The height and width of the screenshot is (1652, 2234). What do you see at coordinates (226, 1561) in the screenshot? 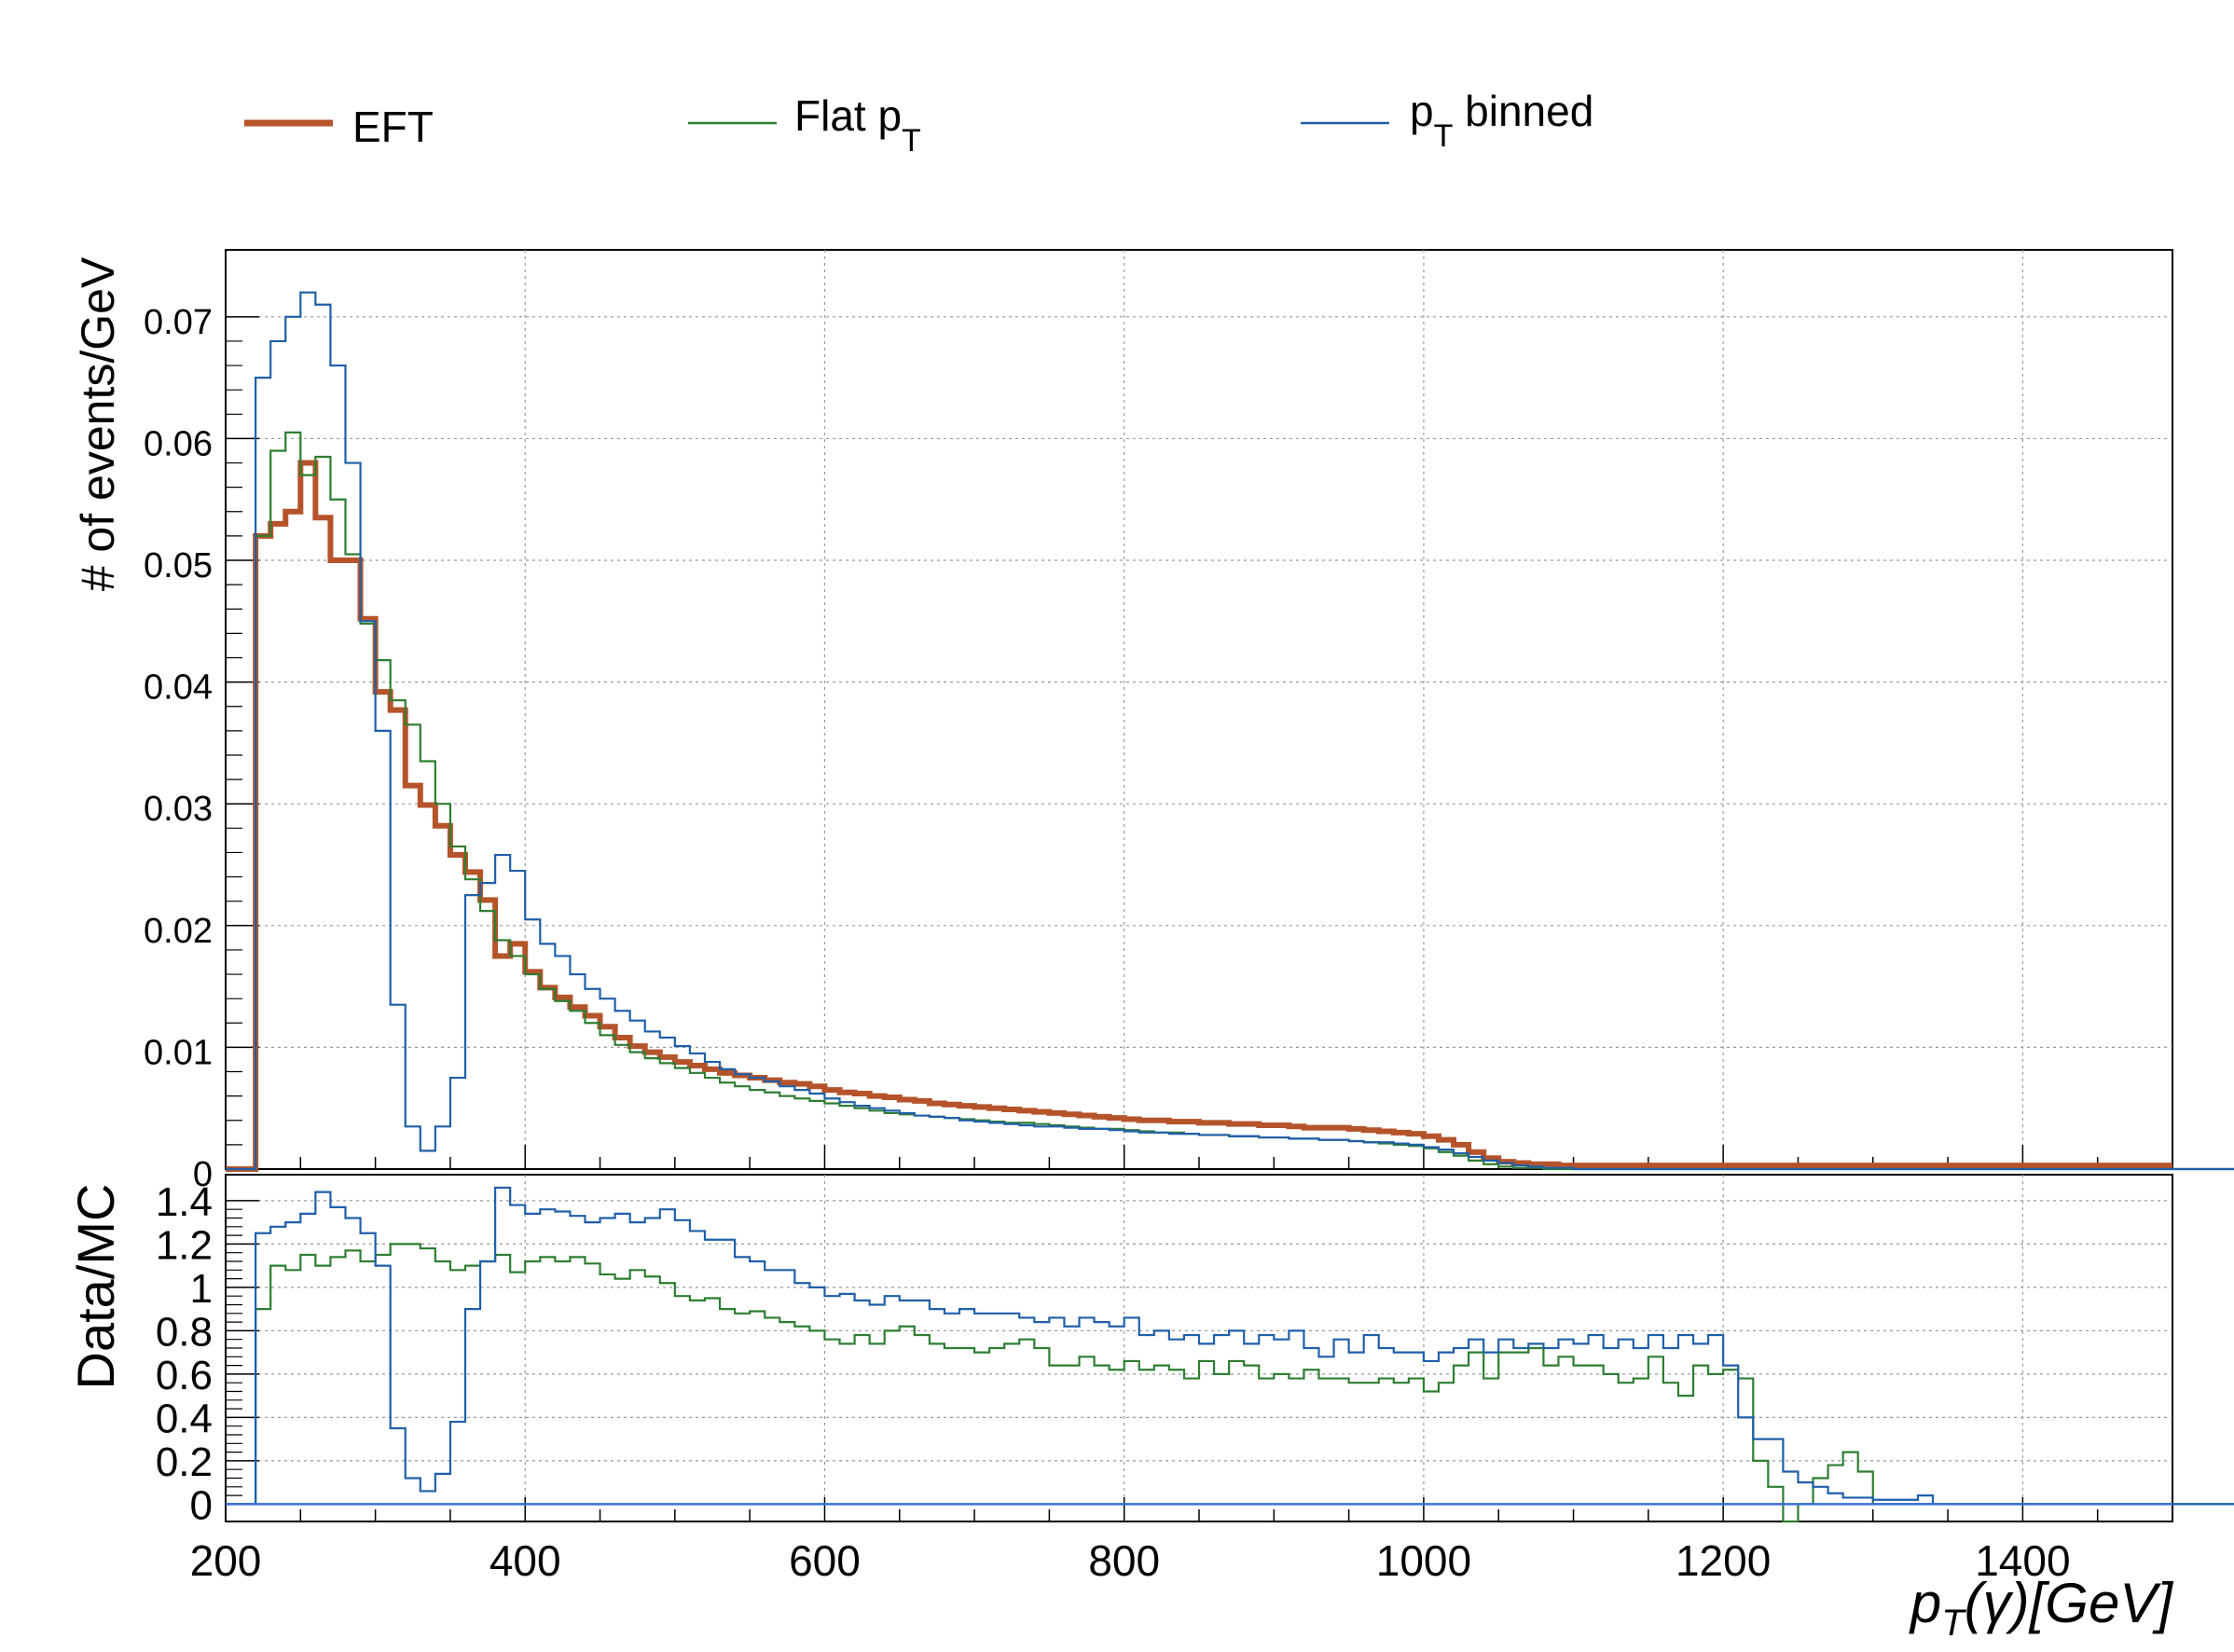
I see `x-tick-label: 200` at bounding box center [226, 1561].